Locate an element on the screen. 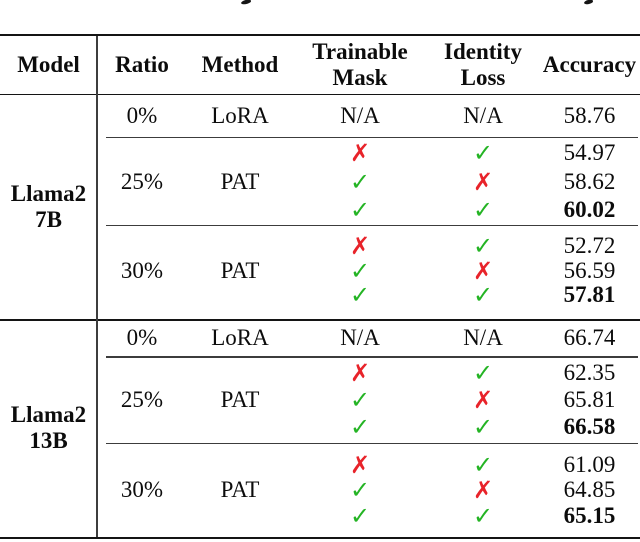 The height and width of the screenshot is (542, 640). header-rule is located at coordinates (320, 94).